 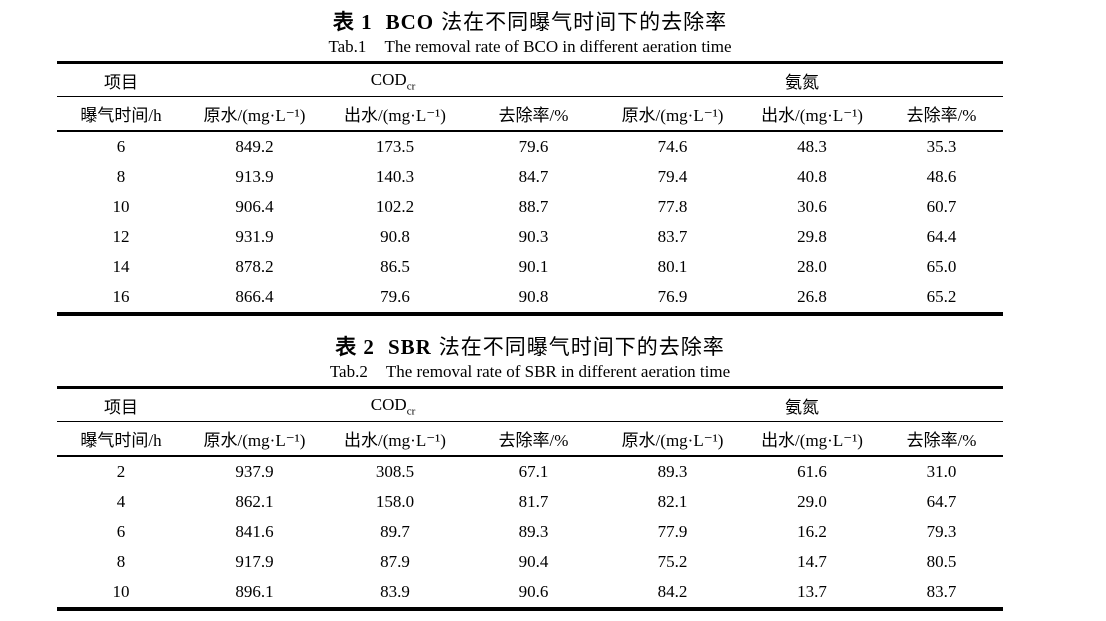 What do you see at coordinates (530, 593) in the screenshot?
I see `table-row: 10 896.1 83.9 90.6 84.2 13.7 83.7` at bounding box center [530, 593].